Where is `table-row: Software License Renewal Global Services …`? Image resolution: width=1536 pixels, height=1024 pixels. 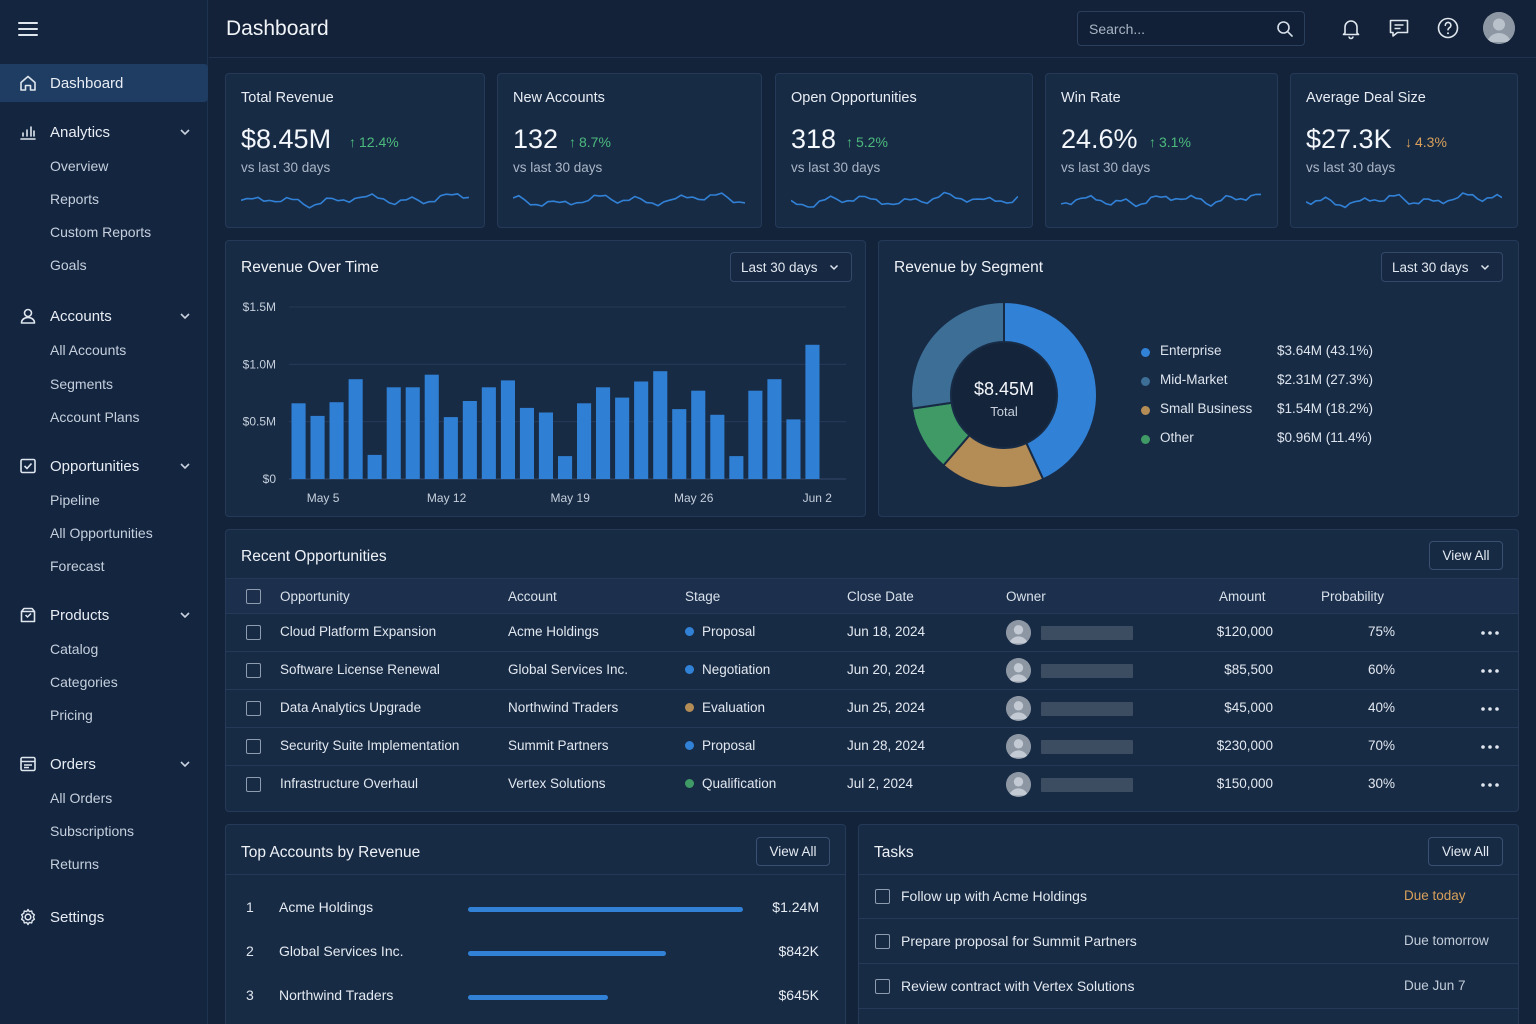 table-row: Software License Renewal Global Services … is located at coordinates (872, 671).